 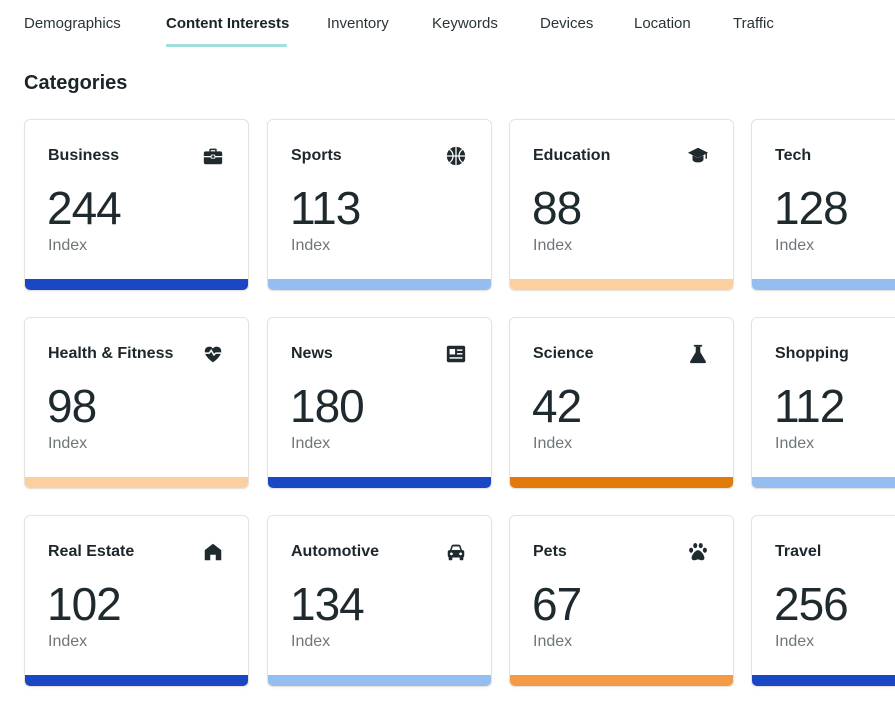 I want to click on flask-icon, so click(x=698, y=354).